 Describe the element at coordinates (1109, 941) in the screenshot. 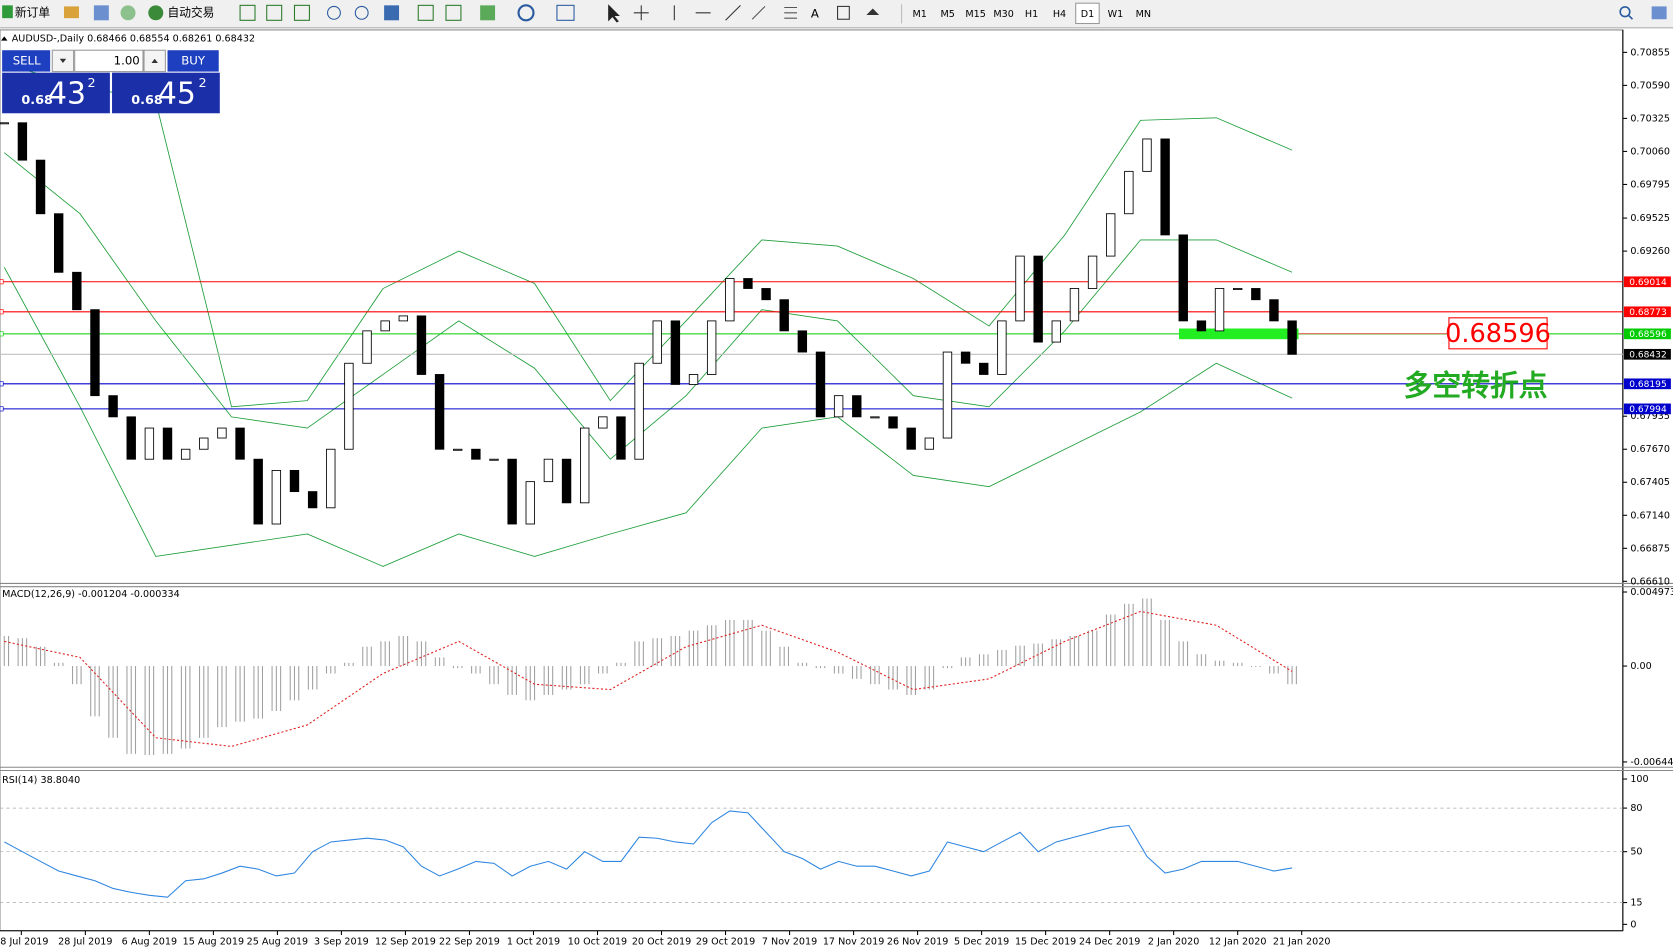

I see `x-tick-label: 24 Dec 2019` at that location.